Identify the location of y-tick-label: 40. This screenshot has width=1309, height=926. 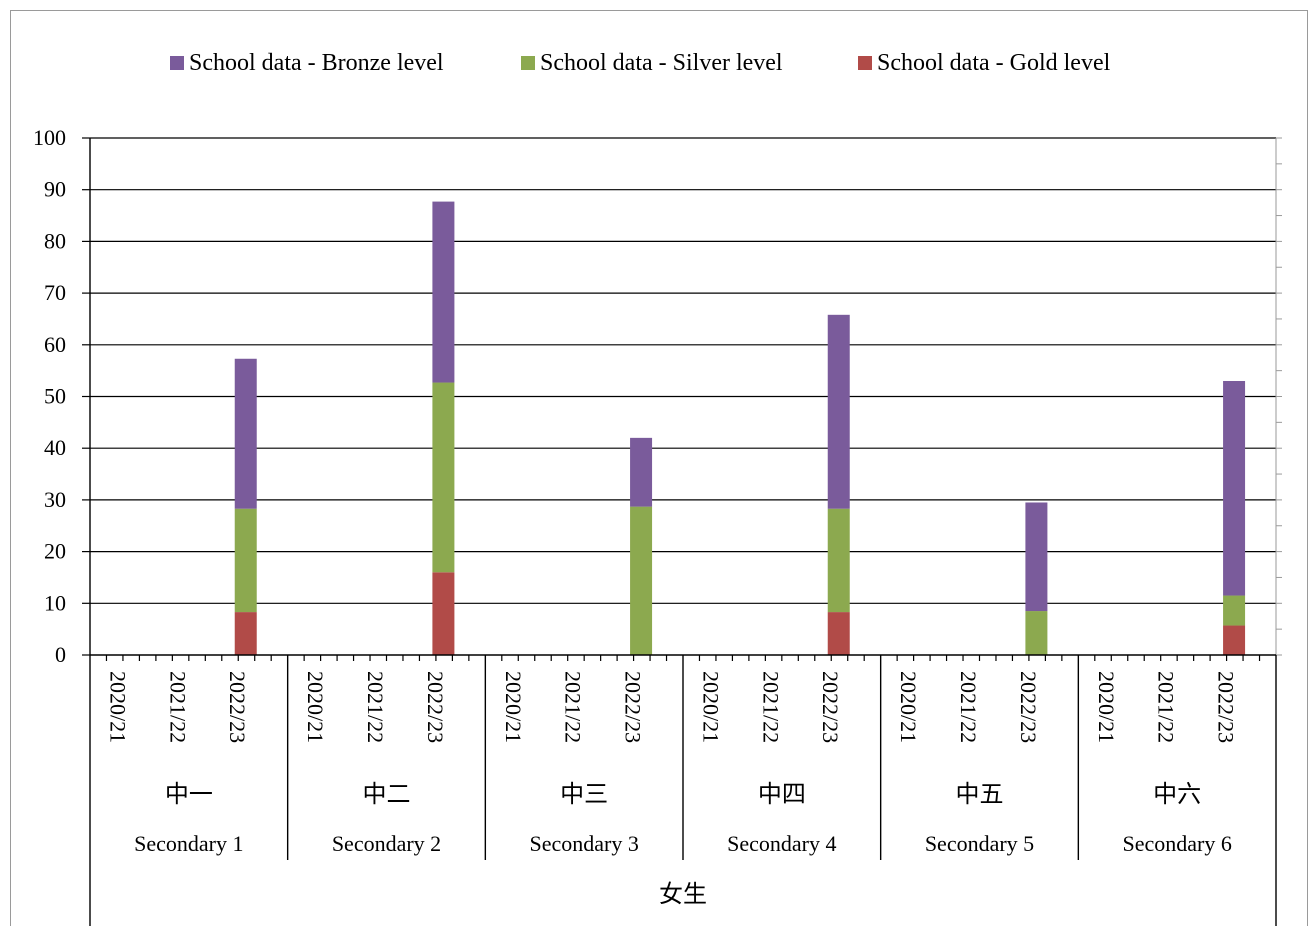
(55, 447).